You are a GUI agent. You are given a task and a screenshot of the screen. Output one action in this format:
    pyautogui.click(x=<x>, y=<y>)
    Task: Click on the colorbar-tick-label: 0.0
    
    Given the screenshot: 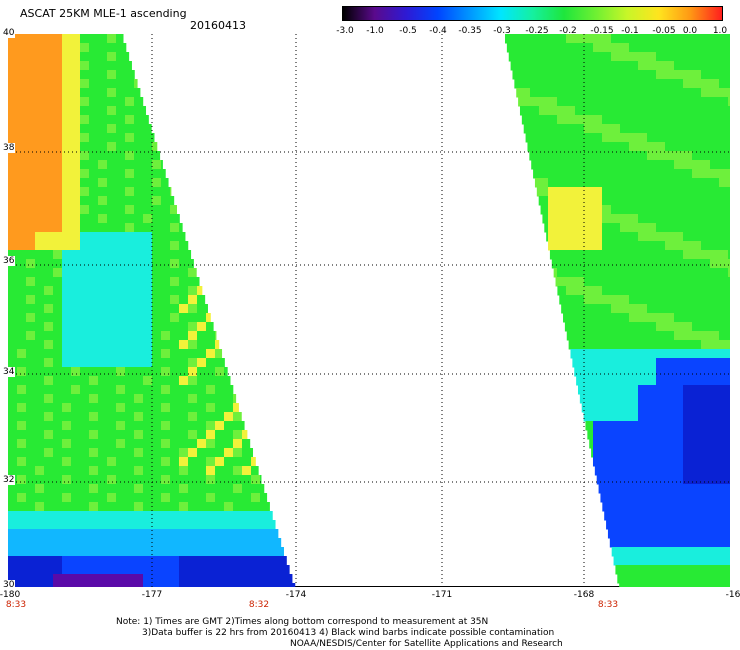 What is the action you would take?
    pyautogui.click(x=690, y=31)
    